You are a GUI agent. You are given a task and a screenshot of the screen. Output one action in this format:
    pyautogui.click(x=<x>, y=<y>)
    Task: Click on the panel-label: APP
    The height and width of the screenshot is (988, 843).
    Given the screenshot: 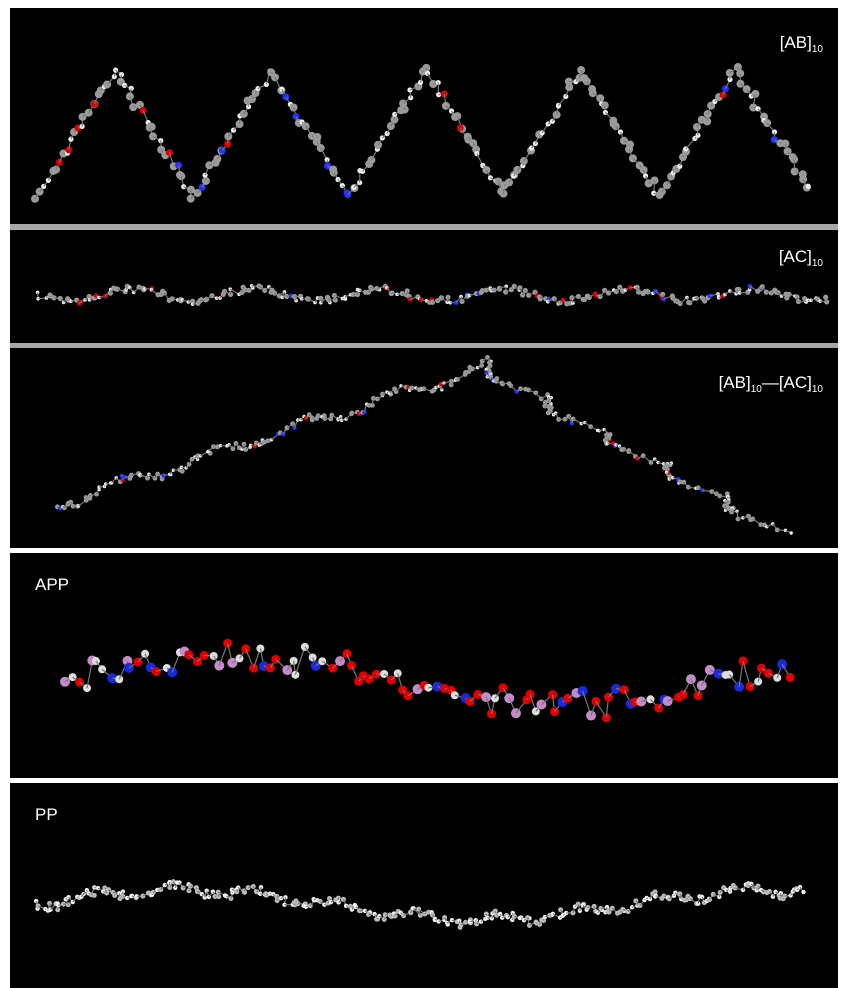 What is the action you would take?
    pyautogui.click(x=52, y=584)
    